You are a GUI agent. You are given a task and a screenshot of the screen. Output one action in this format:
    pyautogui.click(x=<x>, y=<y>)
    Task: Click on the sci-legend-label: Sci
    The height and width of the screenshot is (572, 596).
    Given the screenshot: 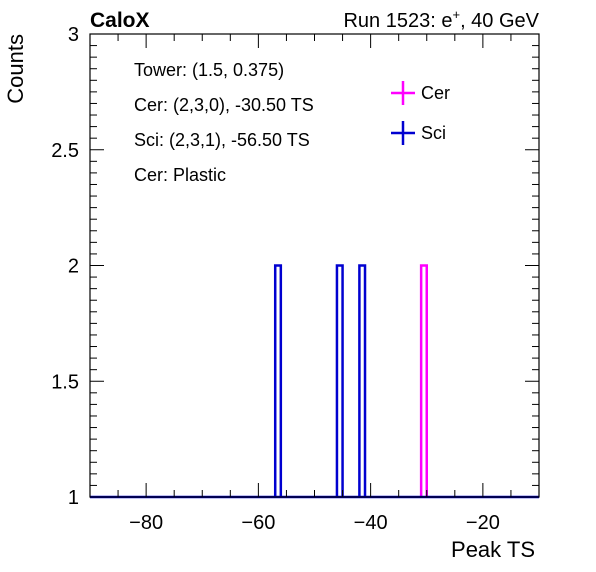 What is the action you would take?
    pyautogui.click(x=433, y=133)
    